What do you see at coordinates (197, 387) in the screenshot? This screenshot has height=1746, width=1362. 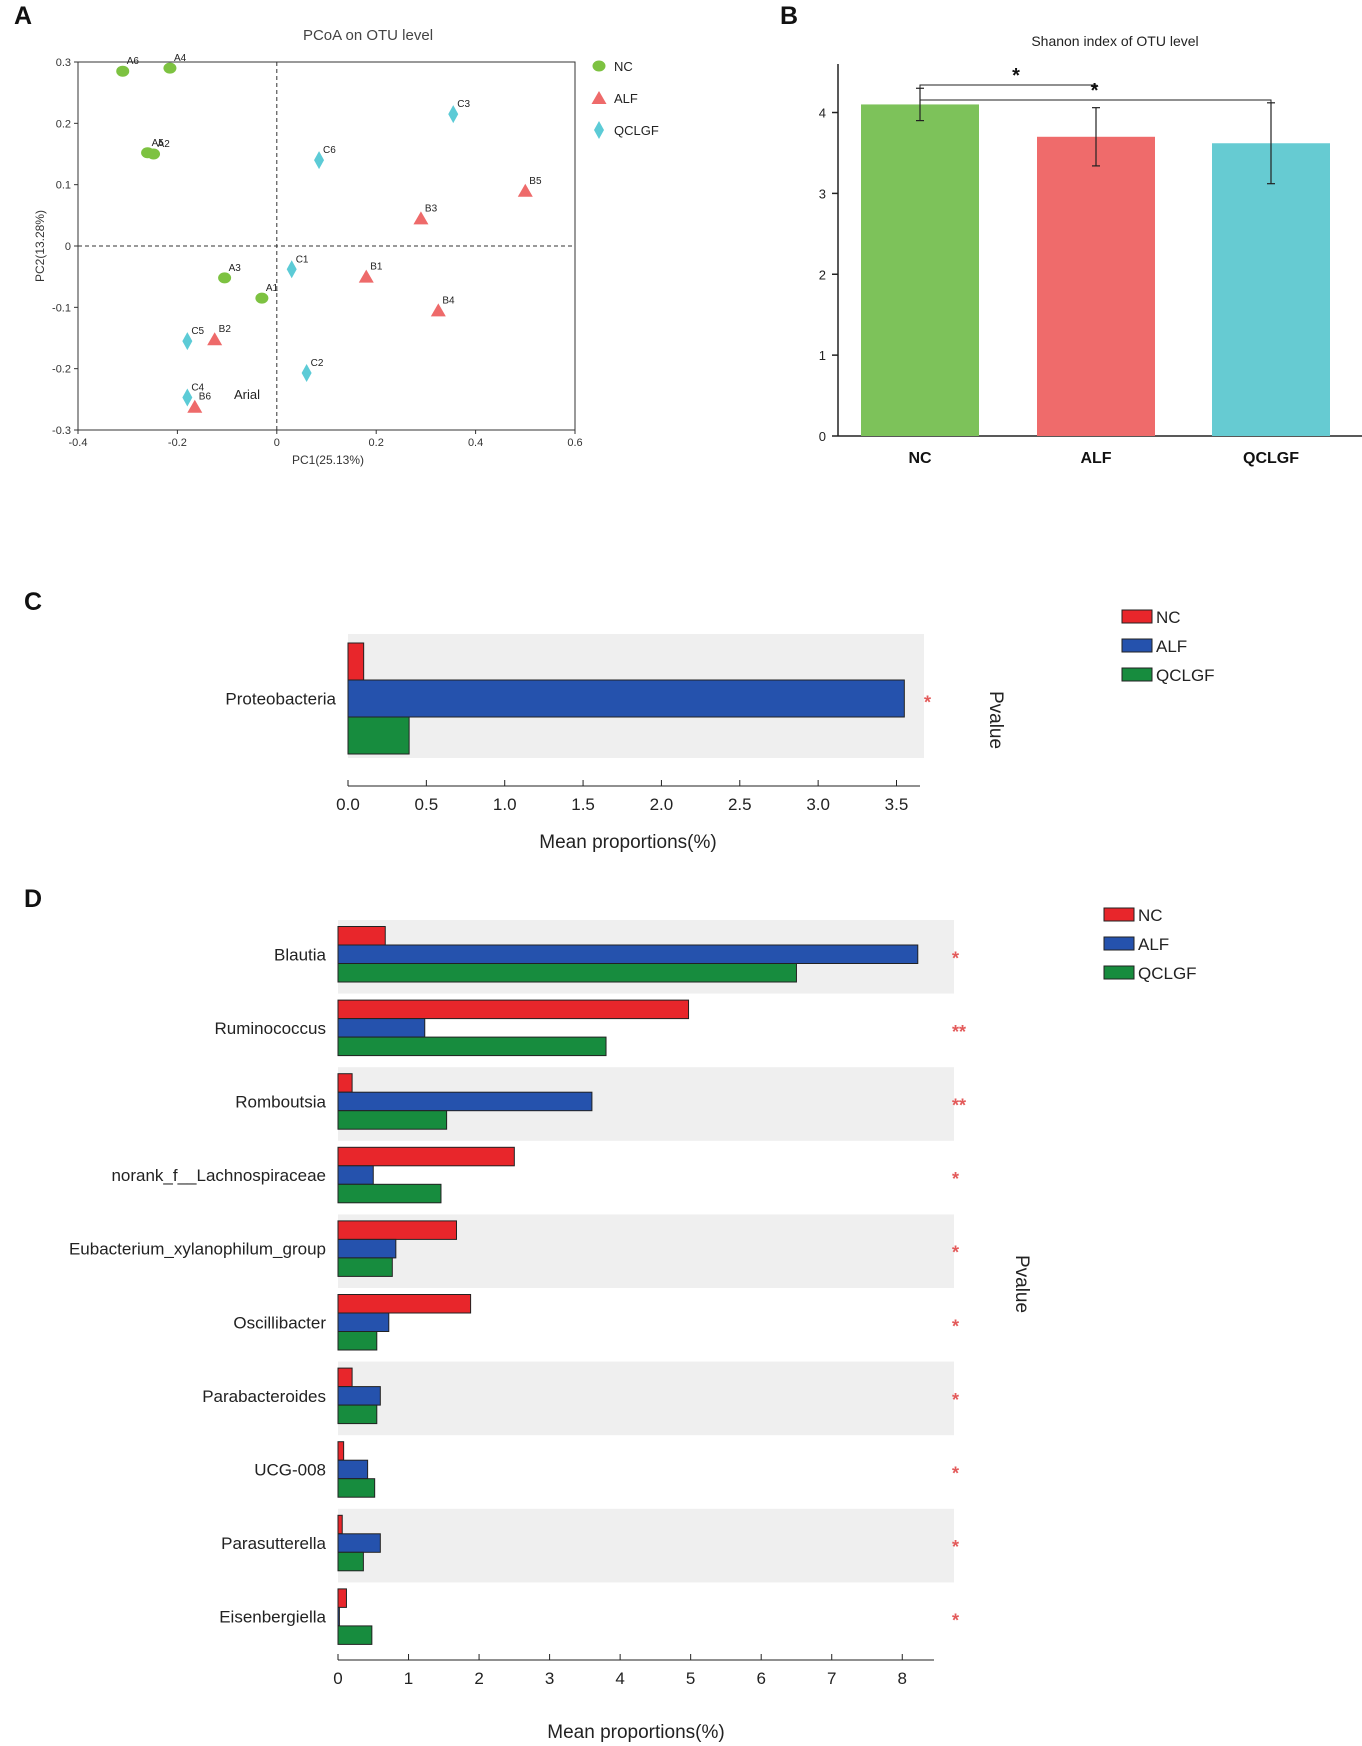 I see `pcoa-point-label: C4` at bounding box center [197, 387].